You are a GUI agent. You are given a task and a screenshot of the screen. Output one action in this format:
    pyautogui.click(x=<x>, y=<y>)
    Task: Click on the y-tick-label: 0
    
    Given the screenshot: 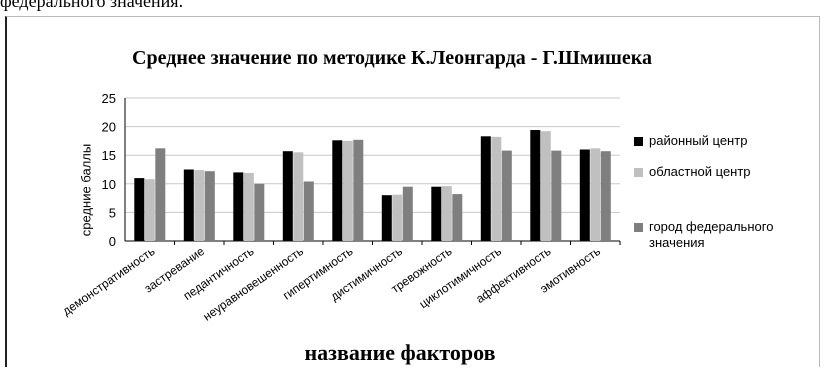 What is the action you would take?
    pyautogui.click(x=112, y=241)
    